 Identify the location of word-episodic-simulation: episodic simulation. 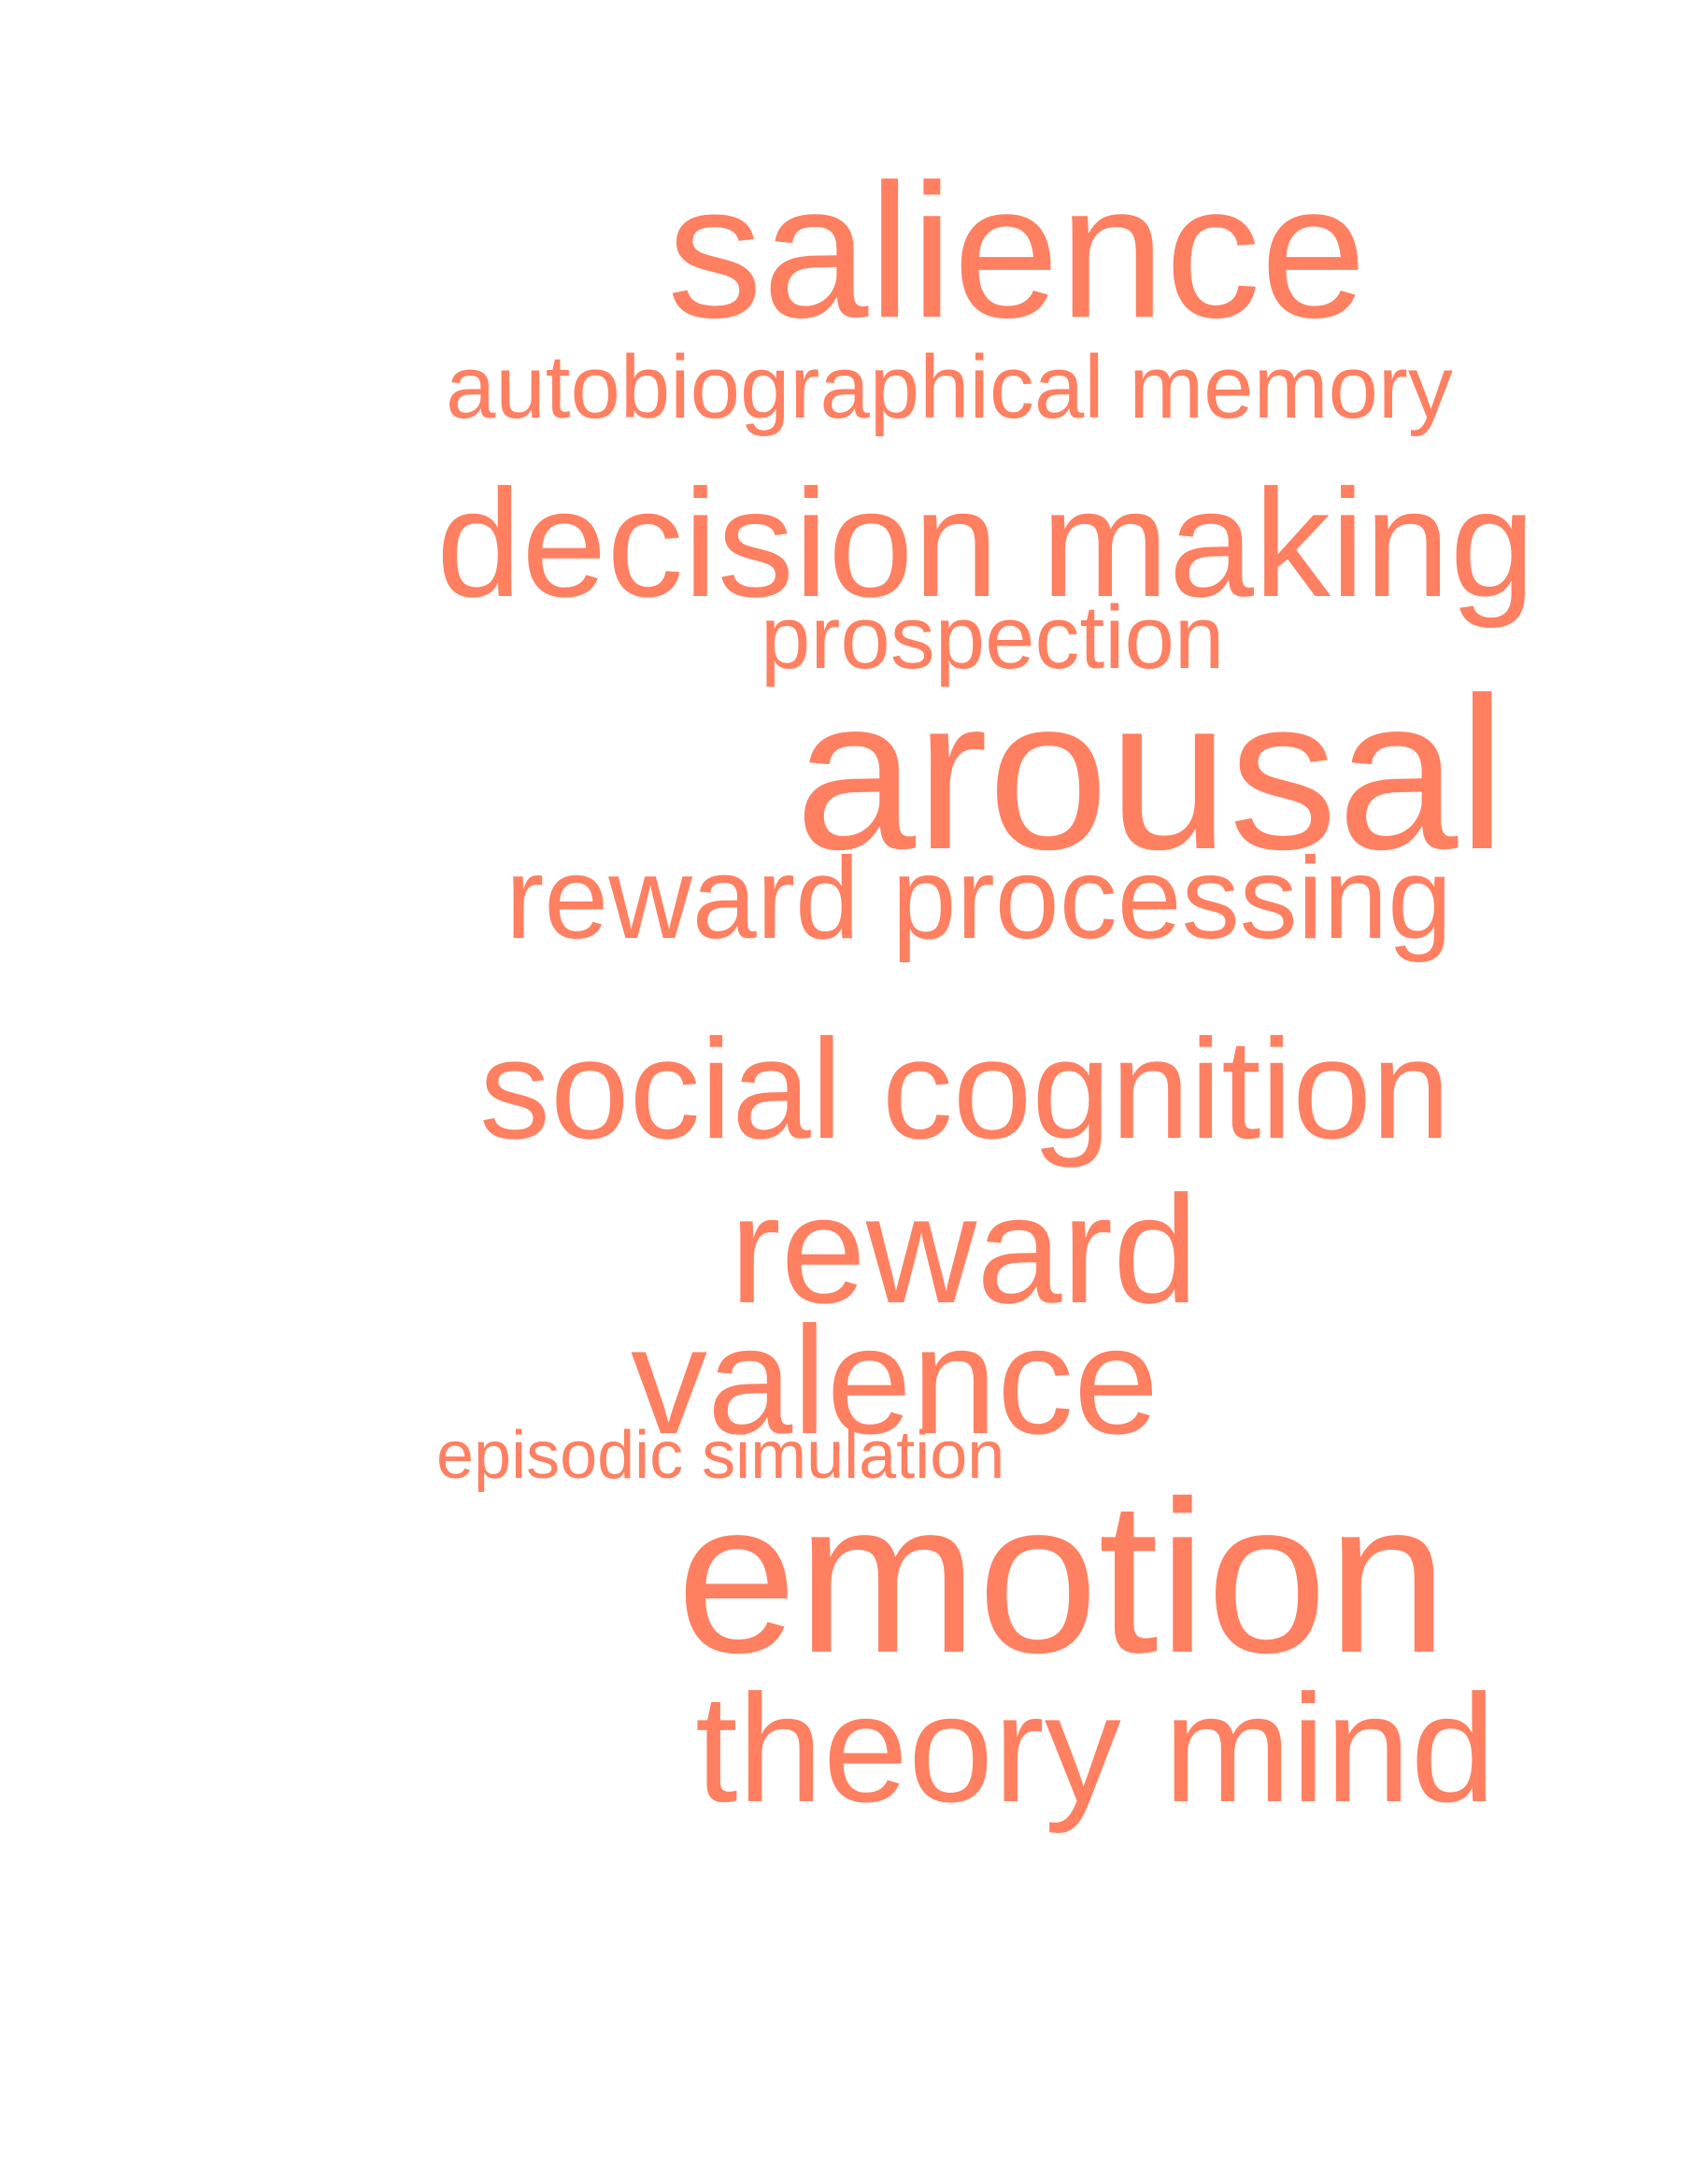
(721, 1455).